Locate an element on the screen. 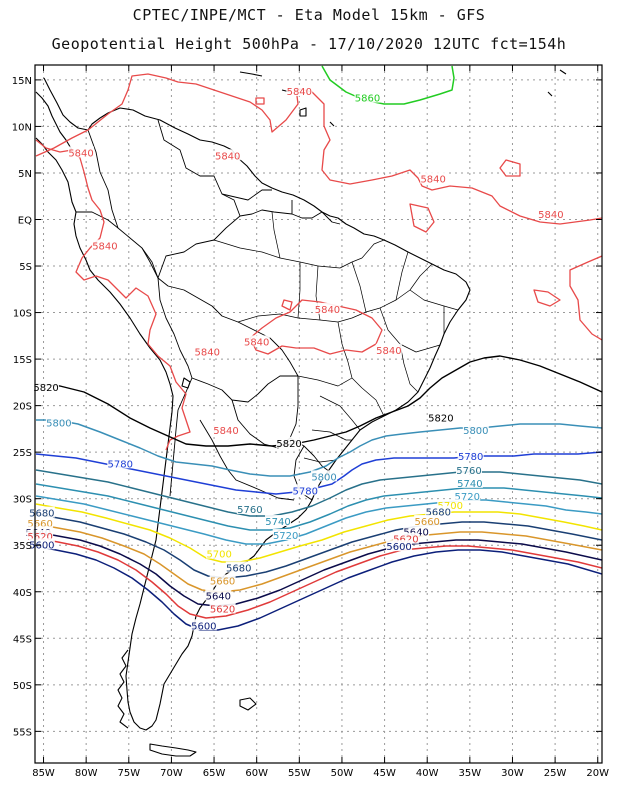 The height and width of the screenshot is (800, 618). contour-label-5860: 5860 is located at coordinates (367, 98).